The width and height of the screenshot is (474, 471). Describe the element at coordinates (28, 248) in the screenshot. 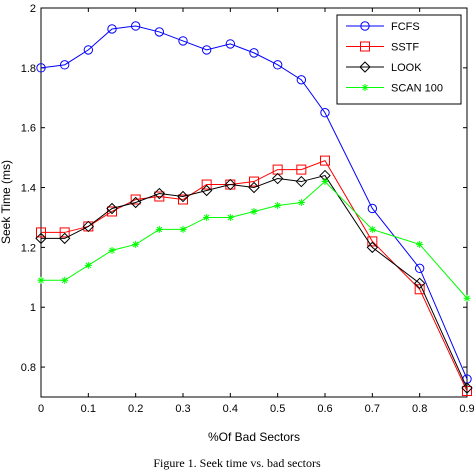

I see `y-tick-label: 1.2` at that location.